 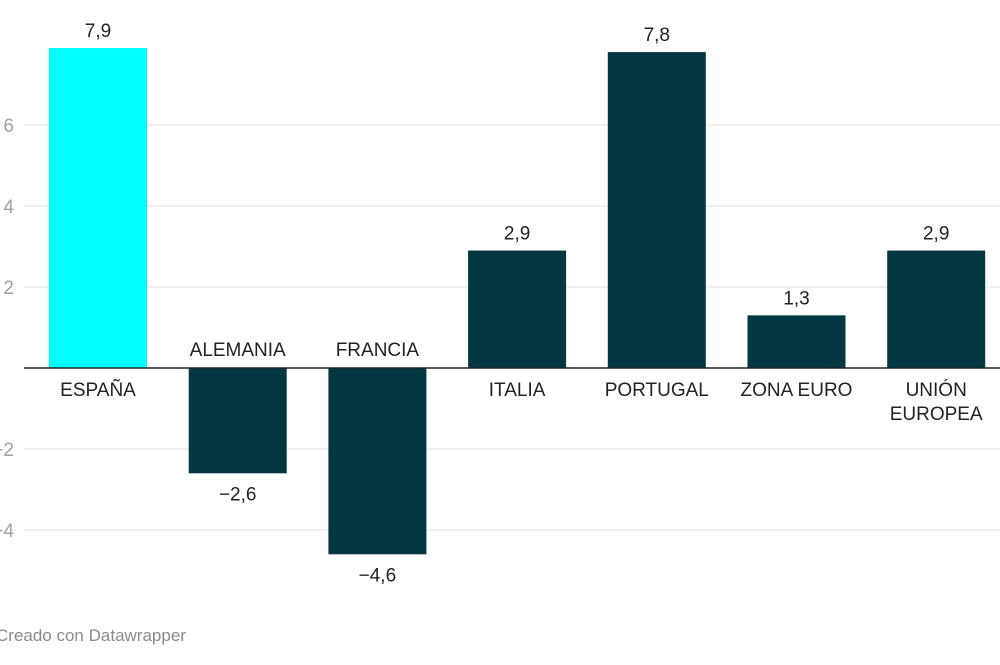 I want to click on category-label: ITALIA, so click(x=517, y=390).